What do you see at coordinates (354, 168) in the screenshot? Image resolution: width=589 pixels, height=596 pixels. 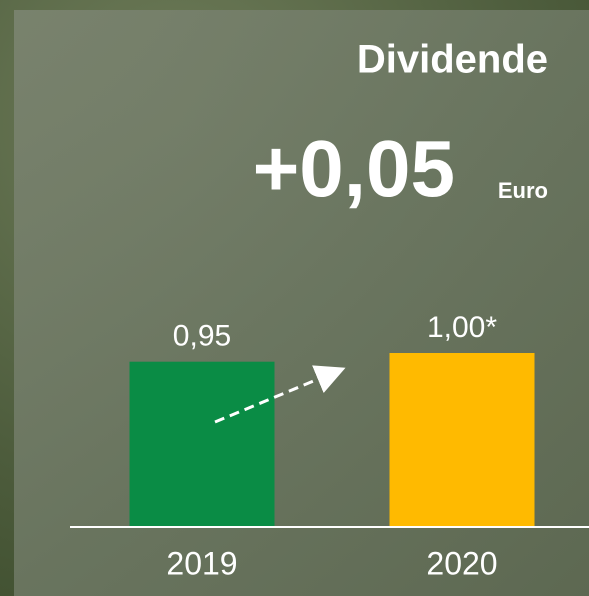 I see `annotation: +0,05` at bounding box center [354, 168].